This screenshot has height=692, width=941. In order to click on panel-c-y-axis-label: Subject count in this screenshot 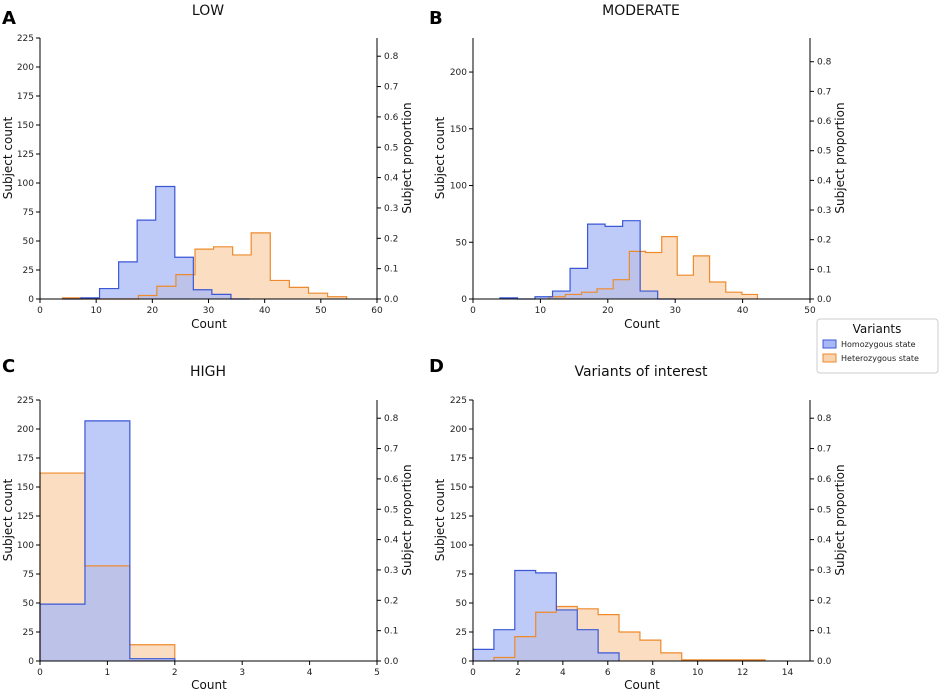, I will do `click(8, 519)`.